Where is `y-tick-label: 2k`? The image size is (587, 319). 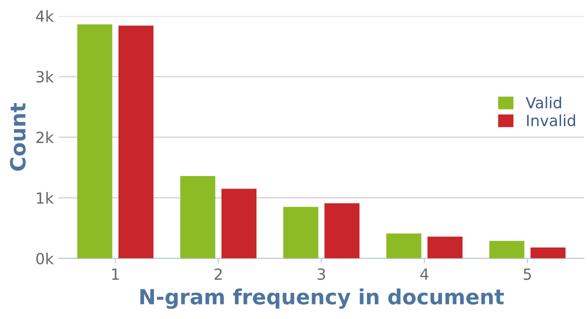
y-tick-label: 2k is located at coordinates (45, 137).